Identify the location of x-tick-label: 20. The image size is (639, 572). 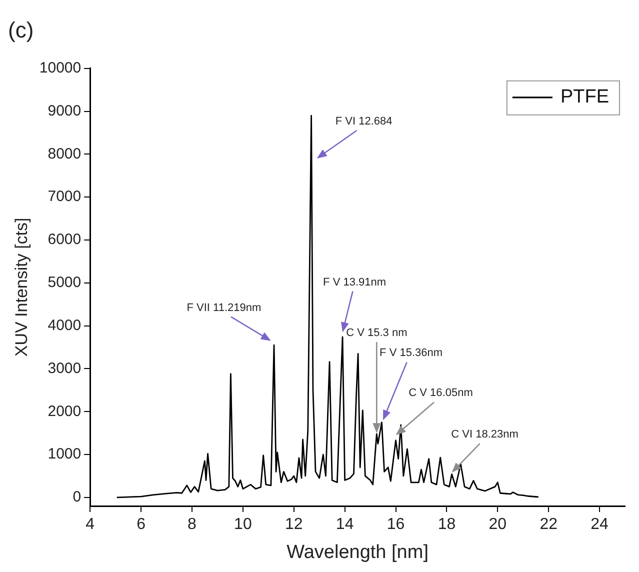
(497, 525).